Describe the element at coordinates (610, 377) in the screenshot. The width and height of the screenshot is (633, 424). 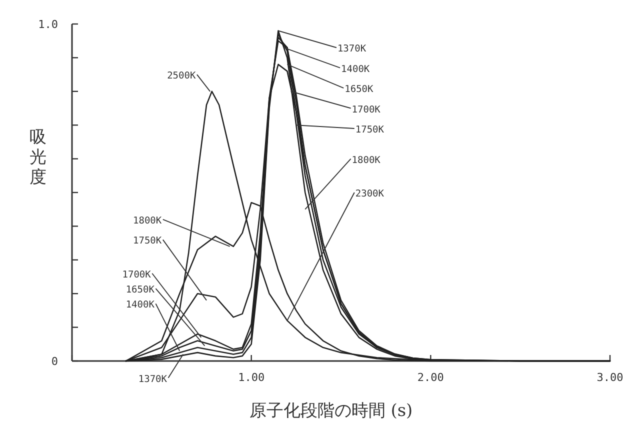
I see `x-tick-label: 3.00` at that location.